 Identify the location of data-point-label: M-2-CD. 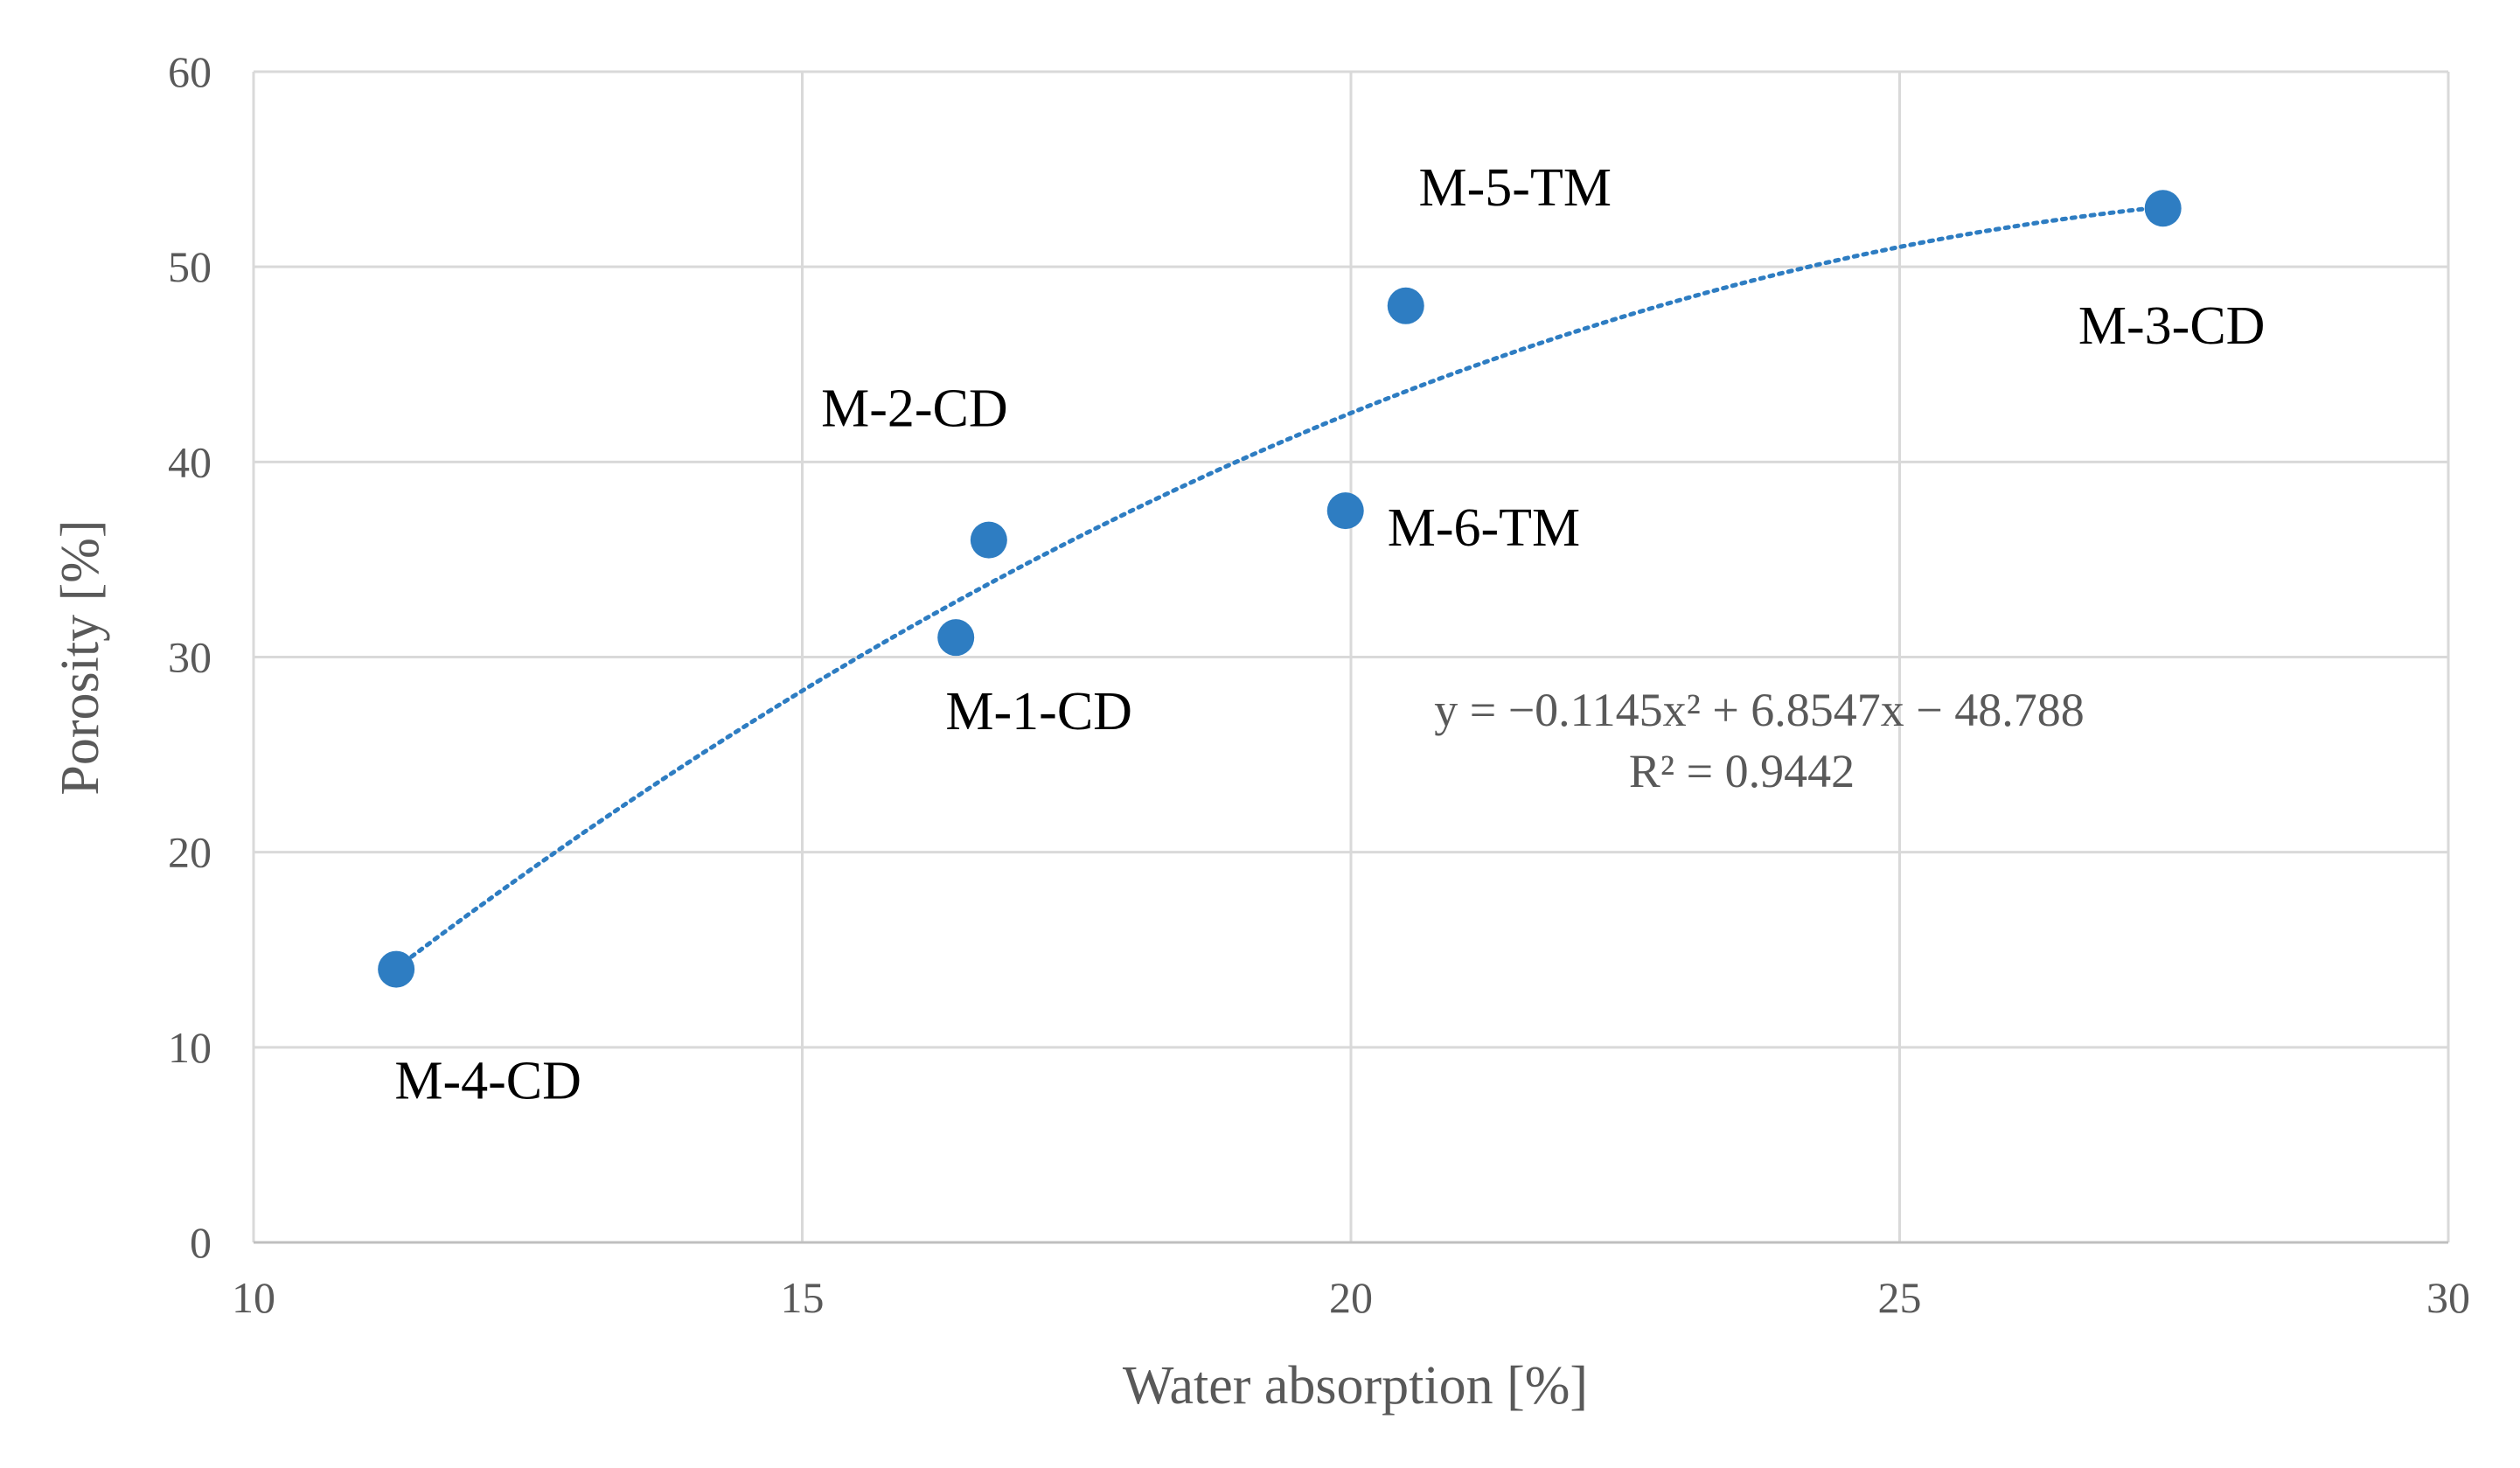
(914, 409).